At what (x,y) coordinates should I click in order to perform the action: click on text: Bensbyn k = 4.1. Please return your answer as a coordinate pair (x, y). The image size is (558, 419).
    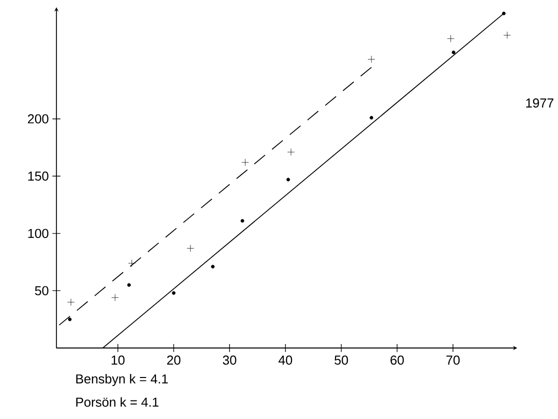
    Looking at the image, I should click on (122, 380).